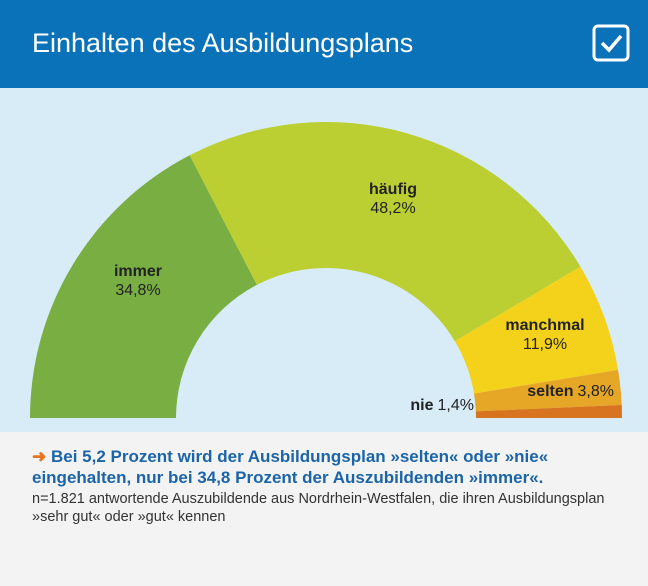 Image resolution: width=648 pixels, height=586 pixels. What do you see at coordinates (137, 290) in the screenshot?
I see `value-label: 34,8%` at bounding box center [137, 290].